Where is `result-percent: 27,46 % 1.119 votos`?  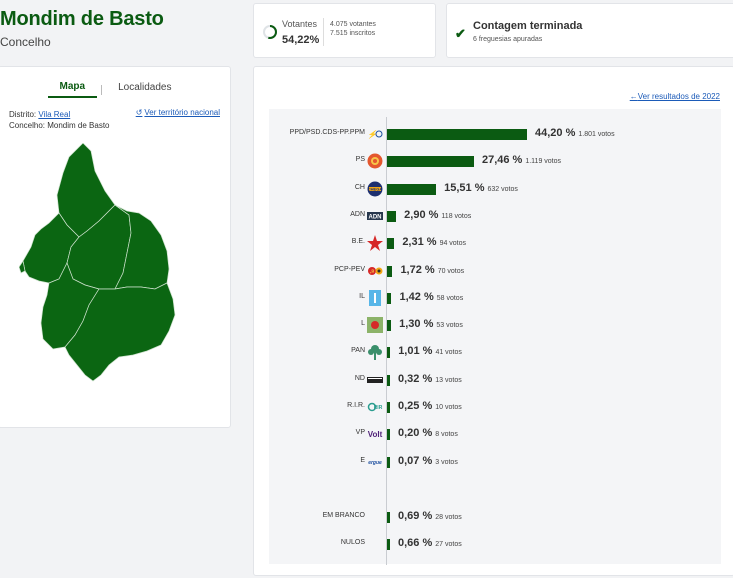
result-percent: 27,46 % 1.119 votos is located at coordinates (521, 160).